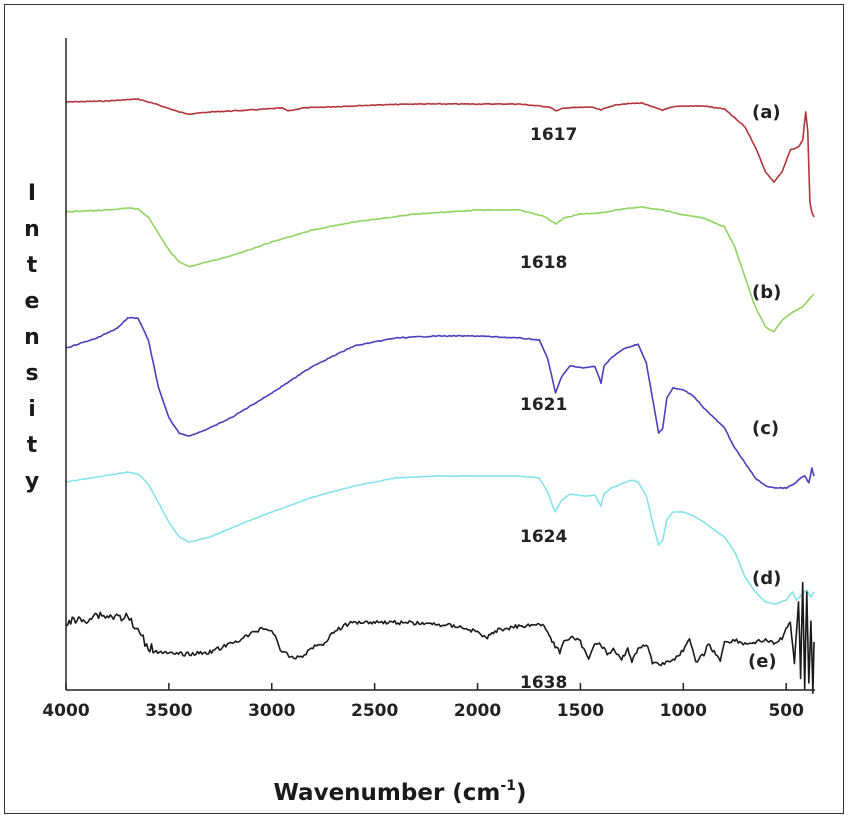  Describe the element at coordinates (543, 537) in the screenshot. I see `peak-label: 1624` at that location.